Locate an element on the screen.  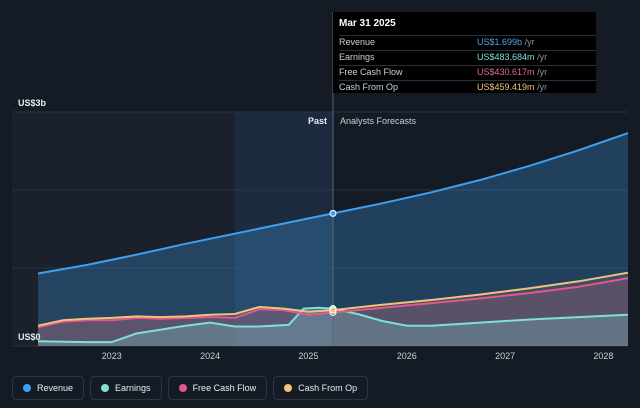
legend-item-cash-from-op: Cash From Op is located at coordinates (321, 388).